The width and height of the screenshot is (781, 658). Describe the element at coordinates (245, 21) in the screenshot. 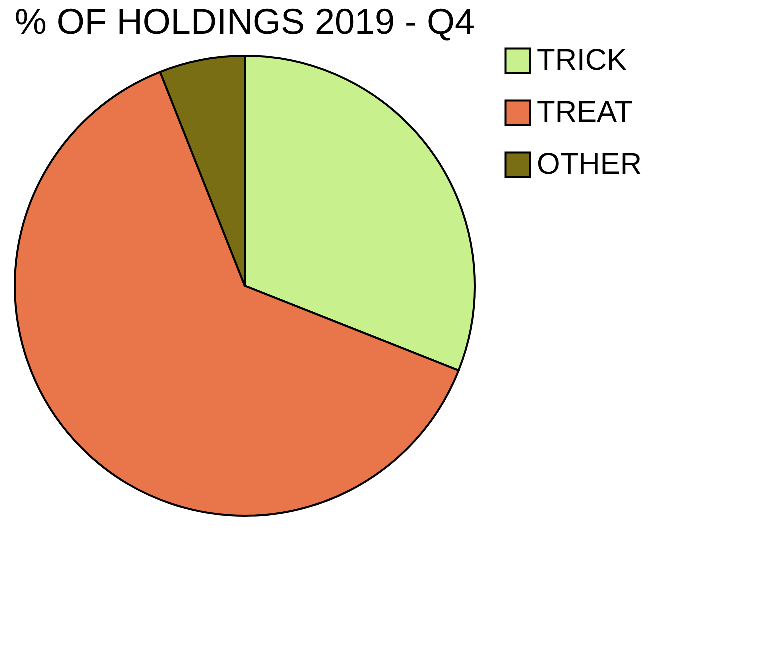

I see `chart-title: % OF HOLDINGS 2019 - Q4` at that location.